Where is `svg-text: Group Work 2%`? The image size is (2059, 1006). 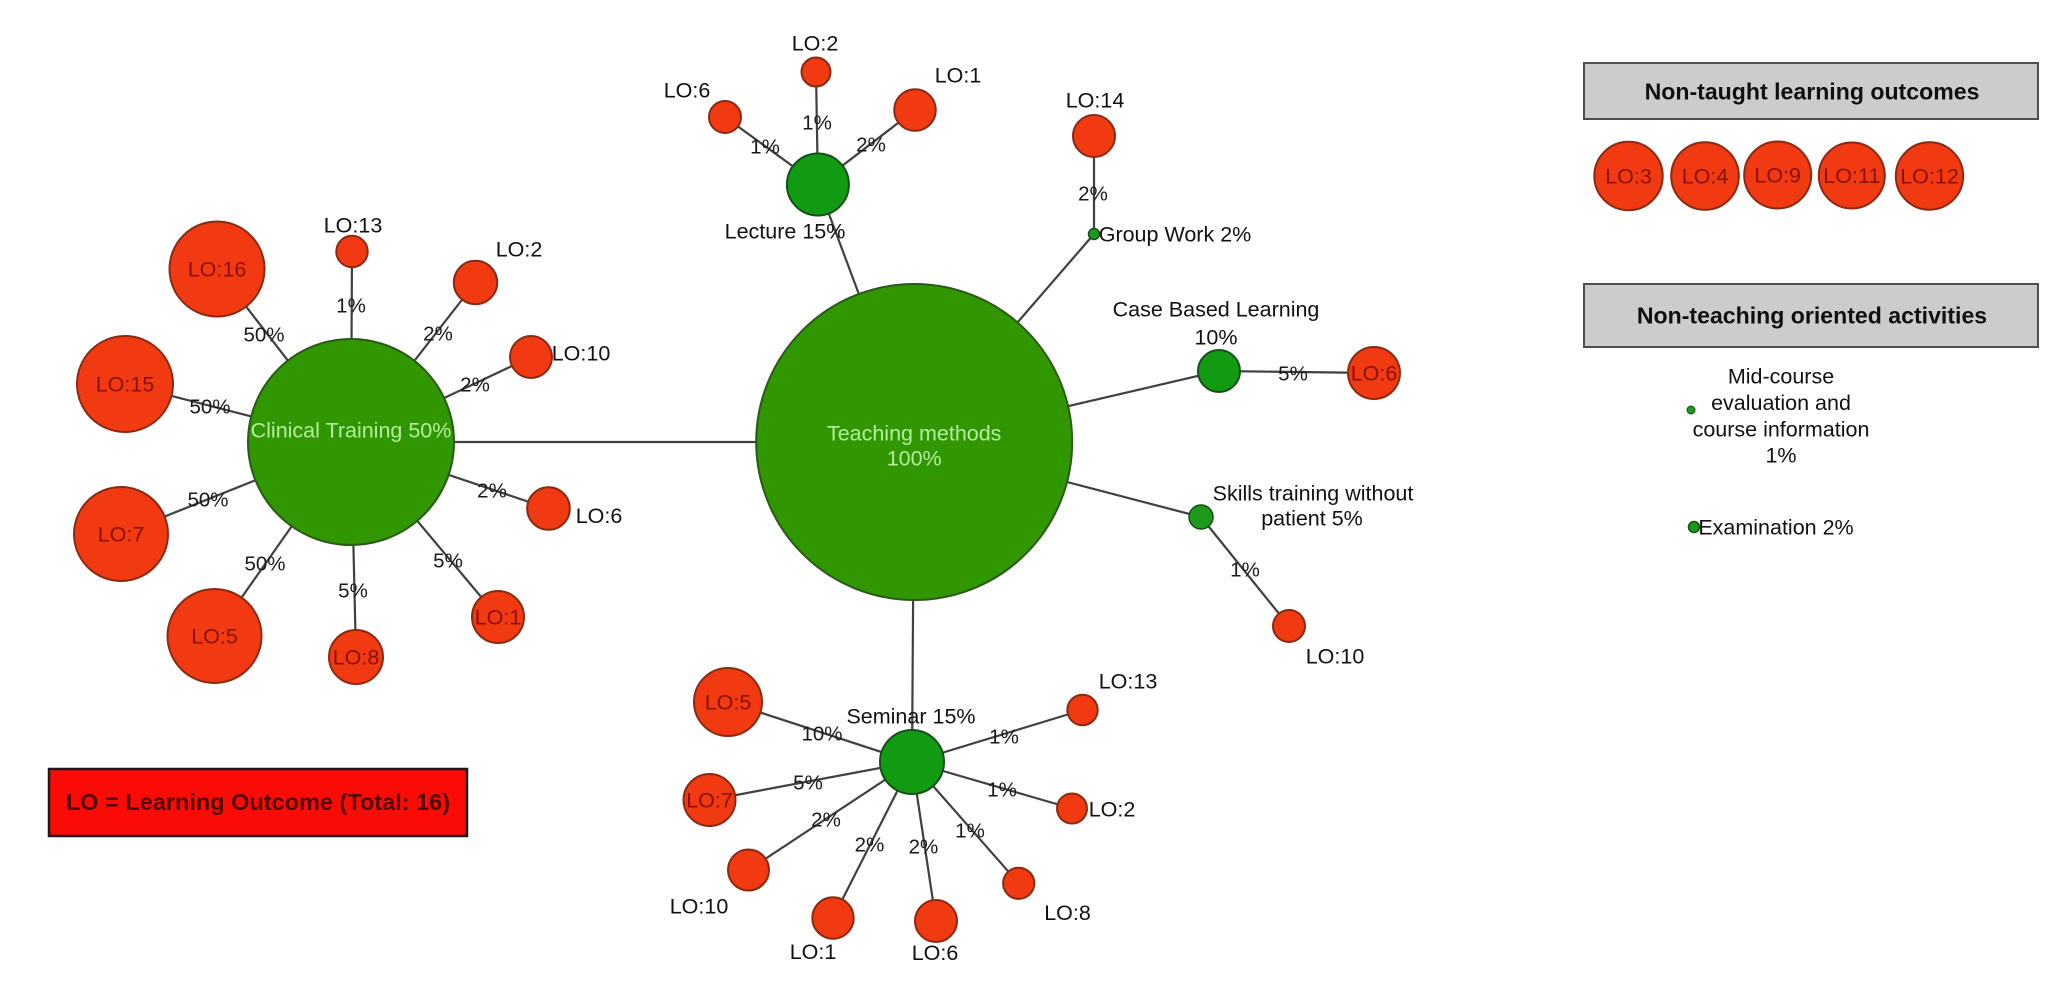
svg-text: Group Work 2% is located at coordinates (1175, 235).